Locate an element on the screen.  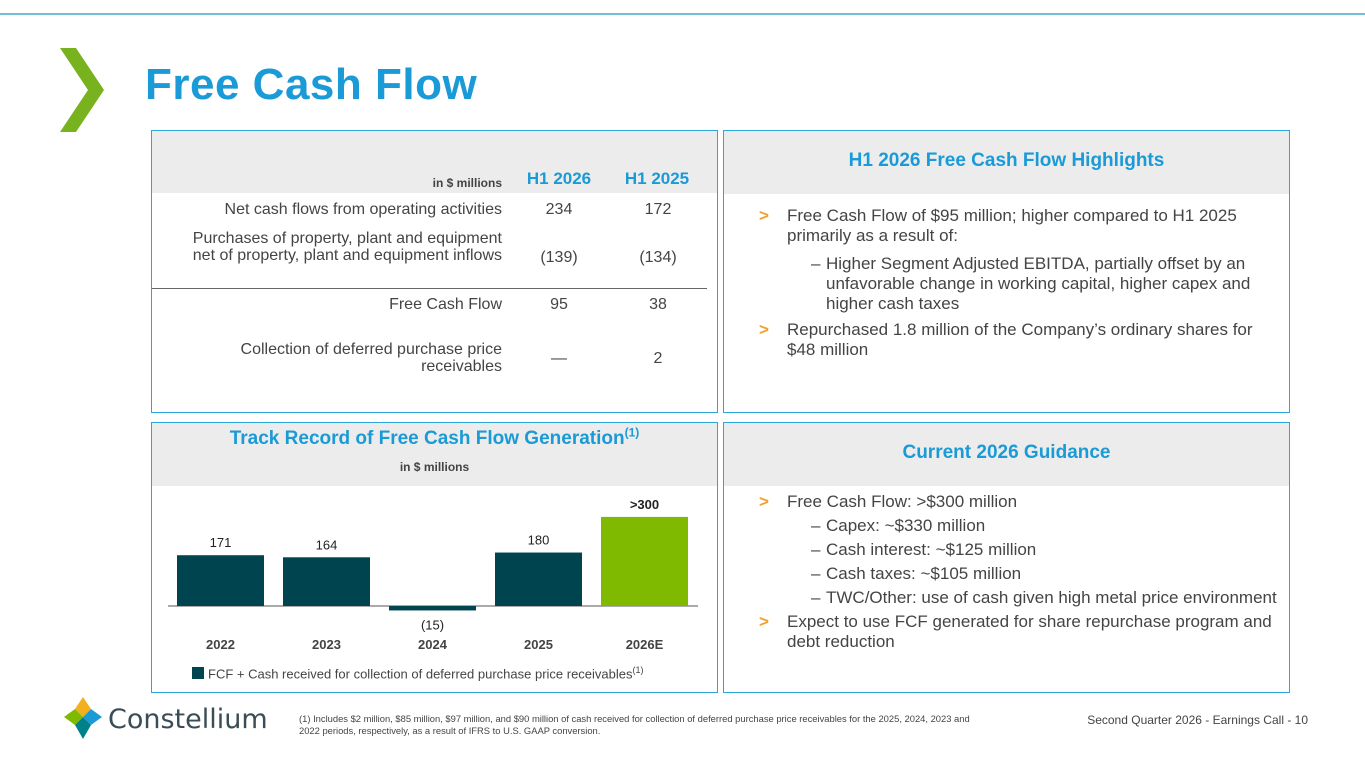
page-title: Free Cash Flow is located at coordinates (311, 84).